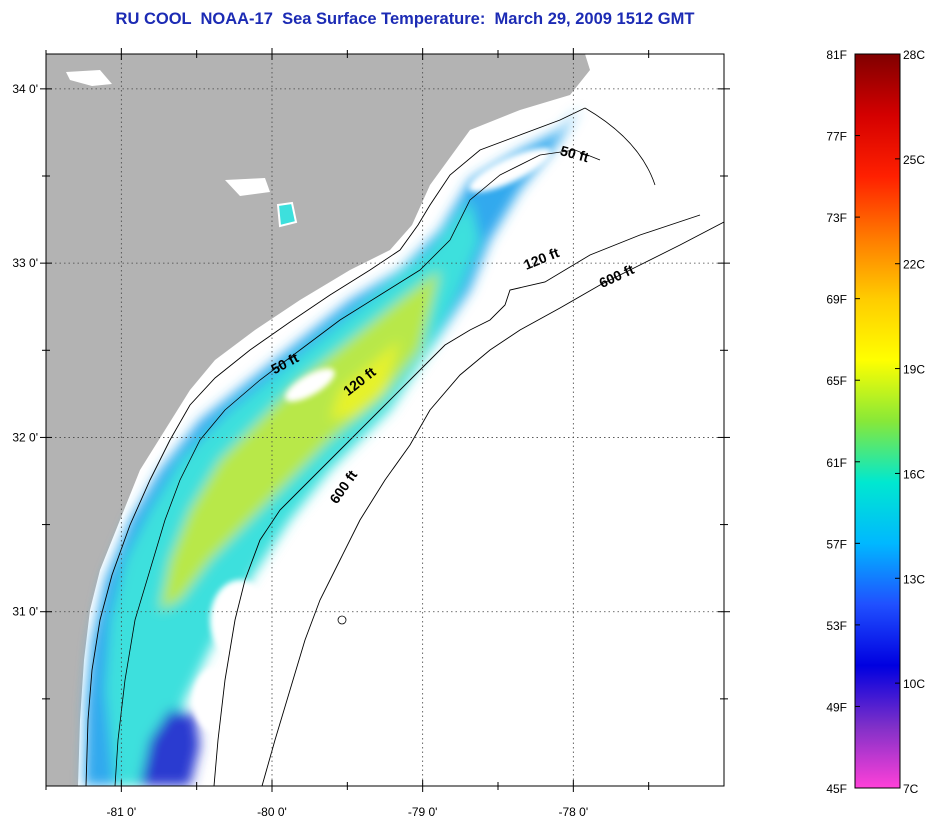 This screenshot has height=817, width=928. Describe the element at coordinates (575, 153) in the screenshot. I see `depth-contour-label: 50 ft` at that location.